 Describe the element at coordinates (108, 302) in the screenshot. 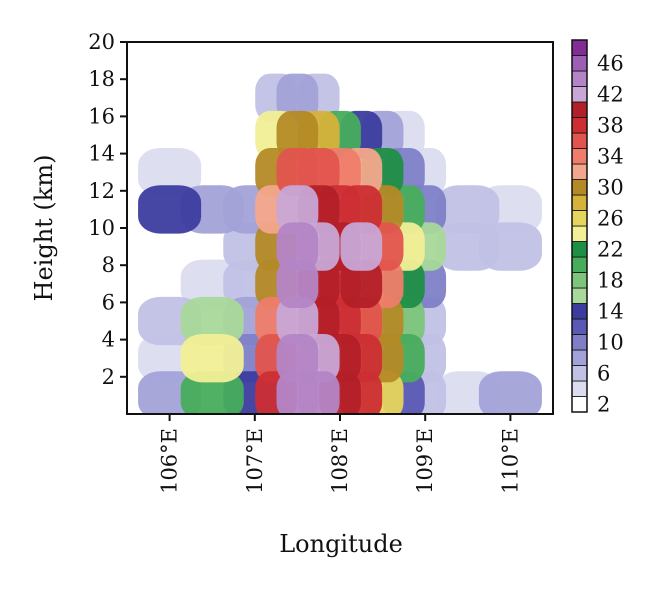

I see `y-tick-label: 6` at that location.